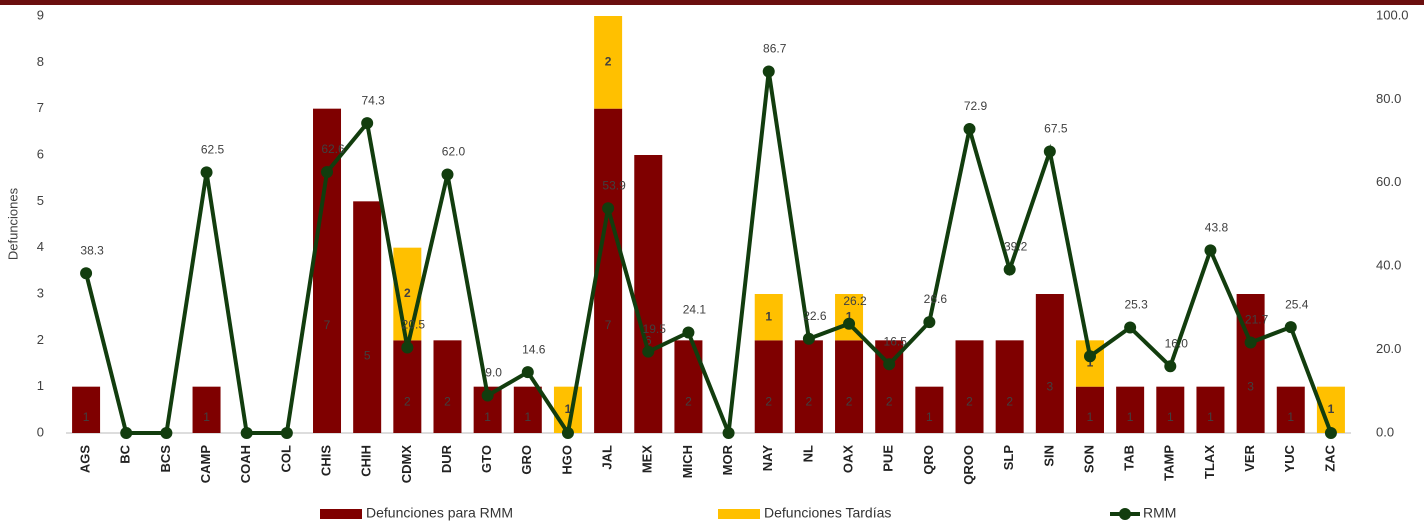  Describe the element at coordinates (936, 299) in the screenshot. I see `line-label: 26.6` at that location.